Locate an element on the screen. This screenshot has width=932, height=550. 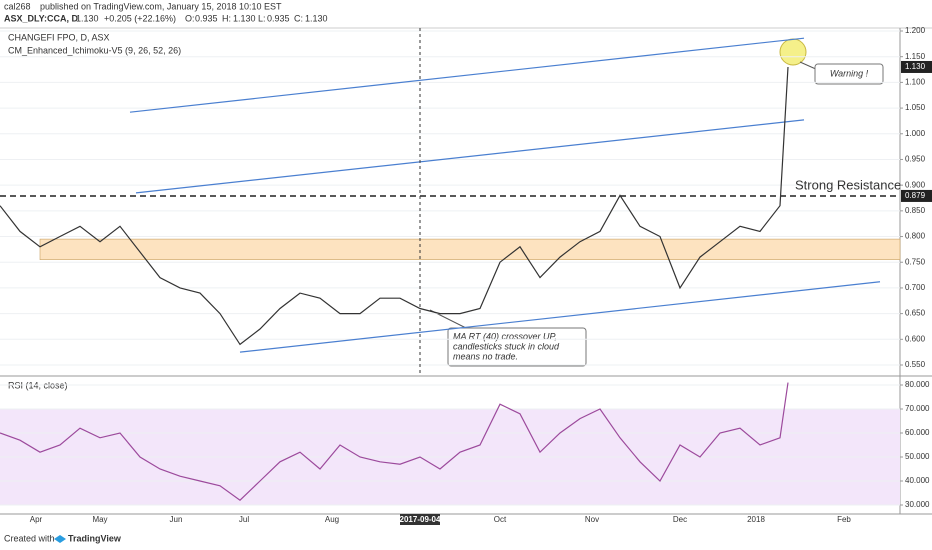
footer-brand: TradingView is located at coordinates (95, 538).